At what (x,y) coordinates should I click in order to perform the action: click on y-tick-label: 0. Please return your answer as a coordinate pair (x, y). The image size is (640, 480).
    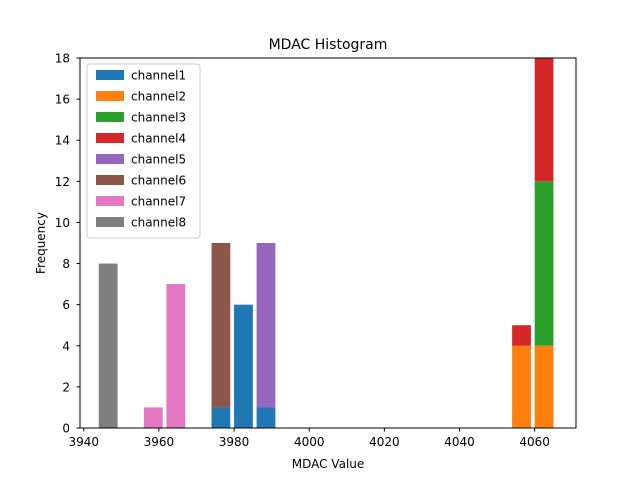
    Looking at the image, I should click on (66, 429).